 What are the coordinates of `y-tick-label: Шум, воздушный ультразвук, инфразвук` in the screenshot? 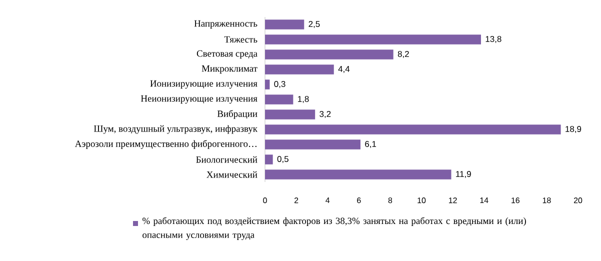 It's located at (176, 129).